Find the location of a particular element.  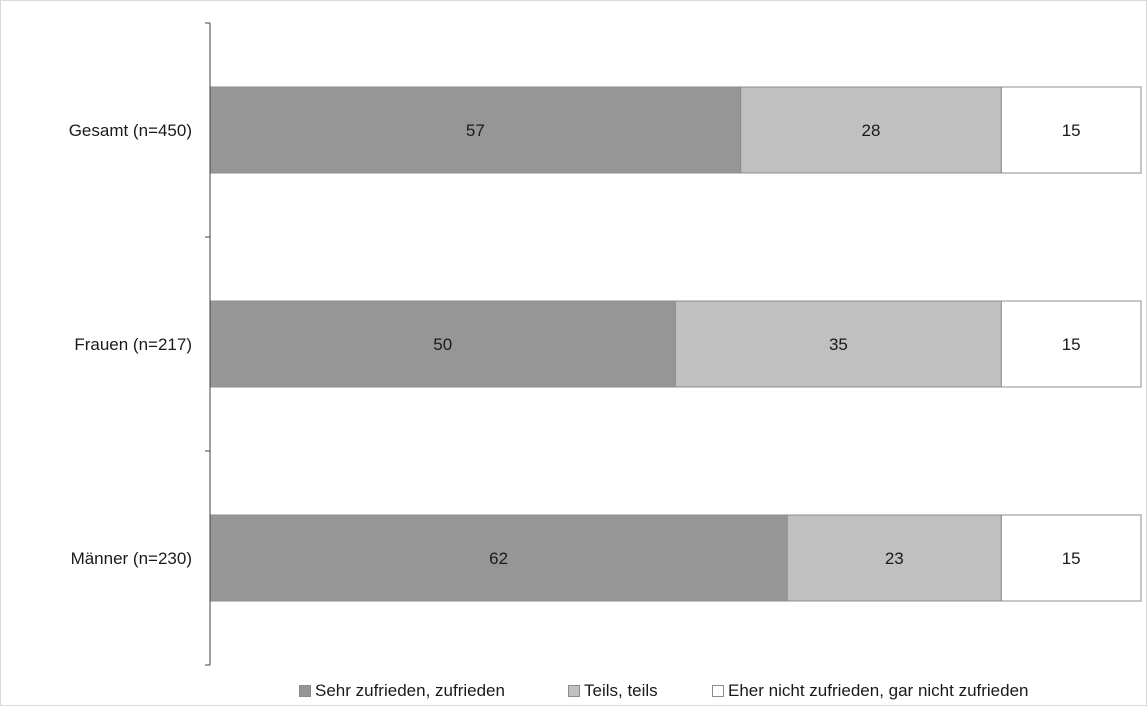

data-label-teils: 35 is located at coordinates (838, 344).